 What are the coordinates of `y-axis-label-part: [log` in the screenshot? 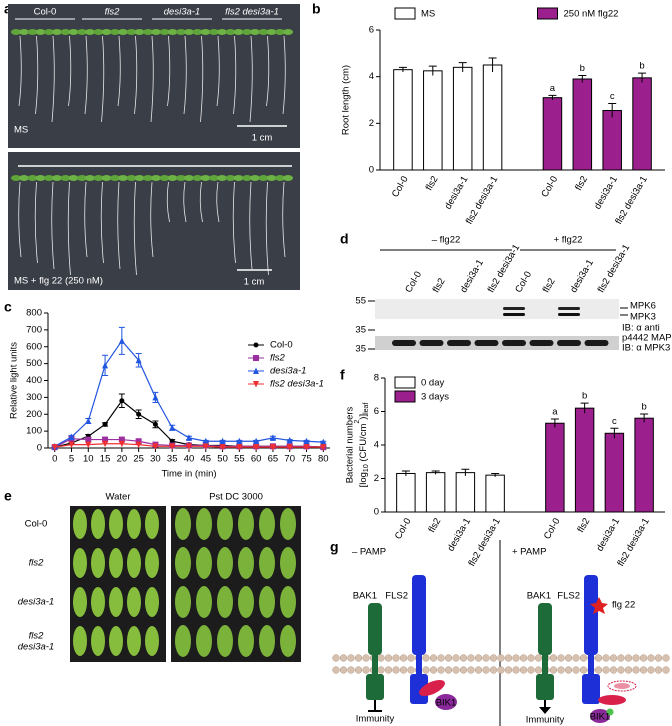 It's located at (363, 479).